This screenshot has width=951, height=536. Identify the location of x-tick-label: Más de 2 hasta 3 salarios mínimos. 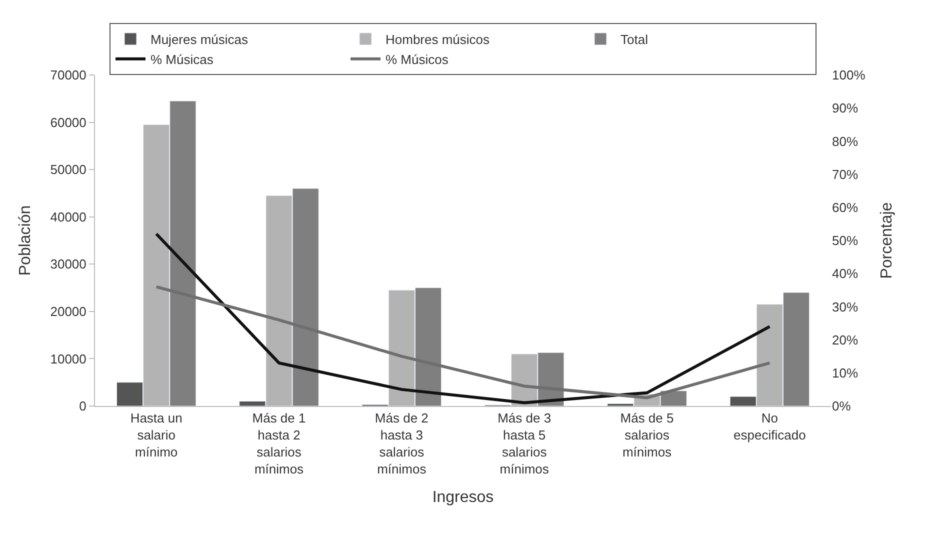
(401, 443).